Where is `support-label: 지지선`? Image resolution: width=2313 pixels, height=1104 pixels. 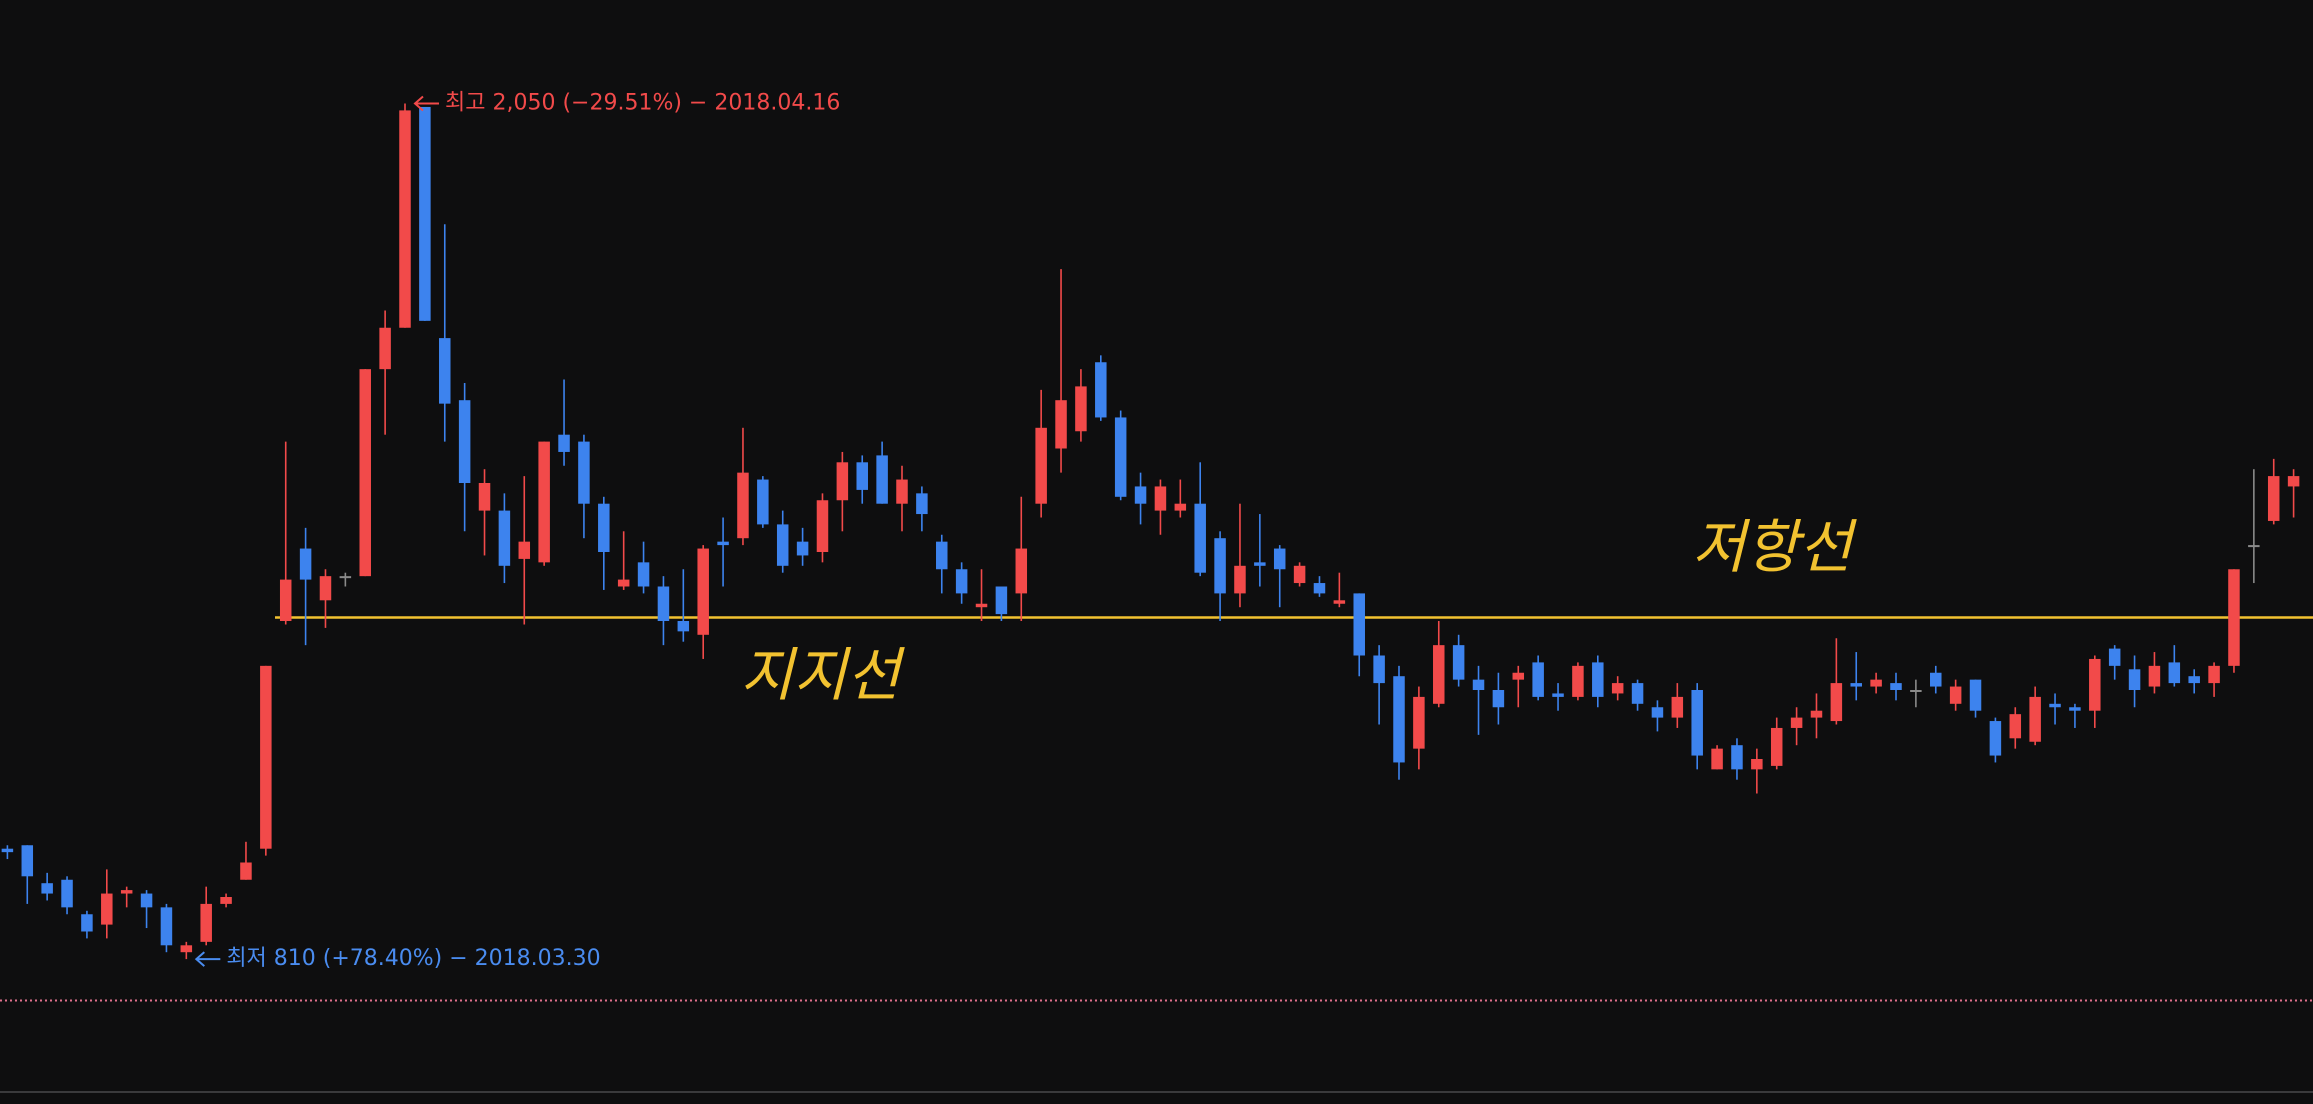
support-label: 지지선 is located at coordinates (823, 675).